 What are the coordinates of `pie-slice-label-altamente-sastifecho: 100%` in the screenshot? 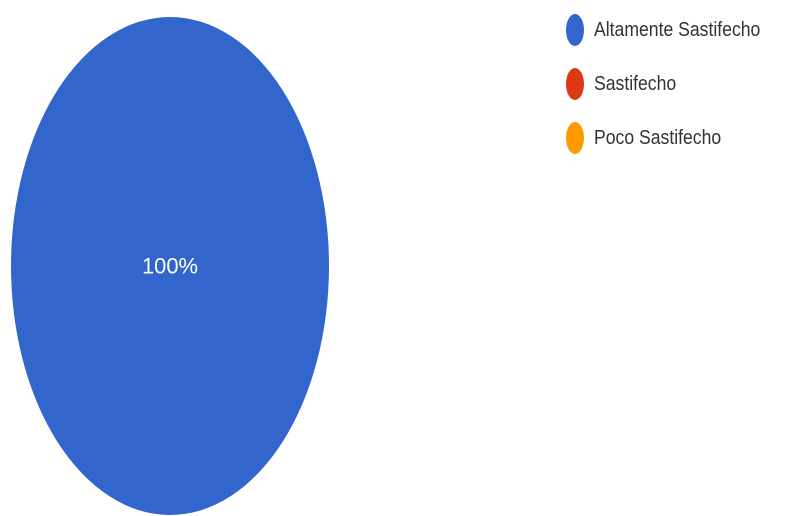 It's located at (170, 266).